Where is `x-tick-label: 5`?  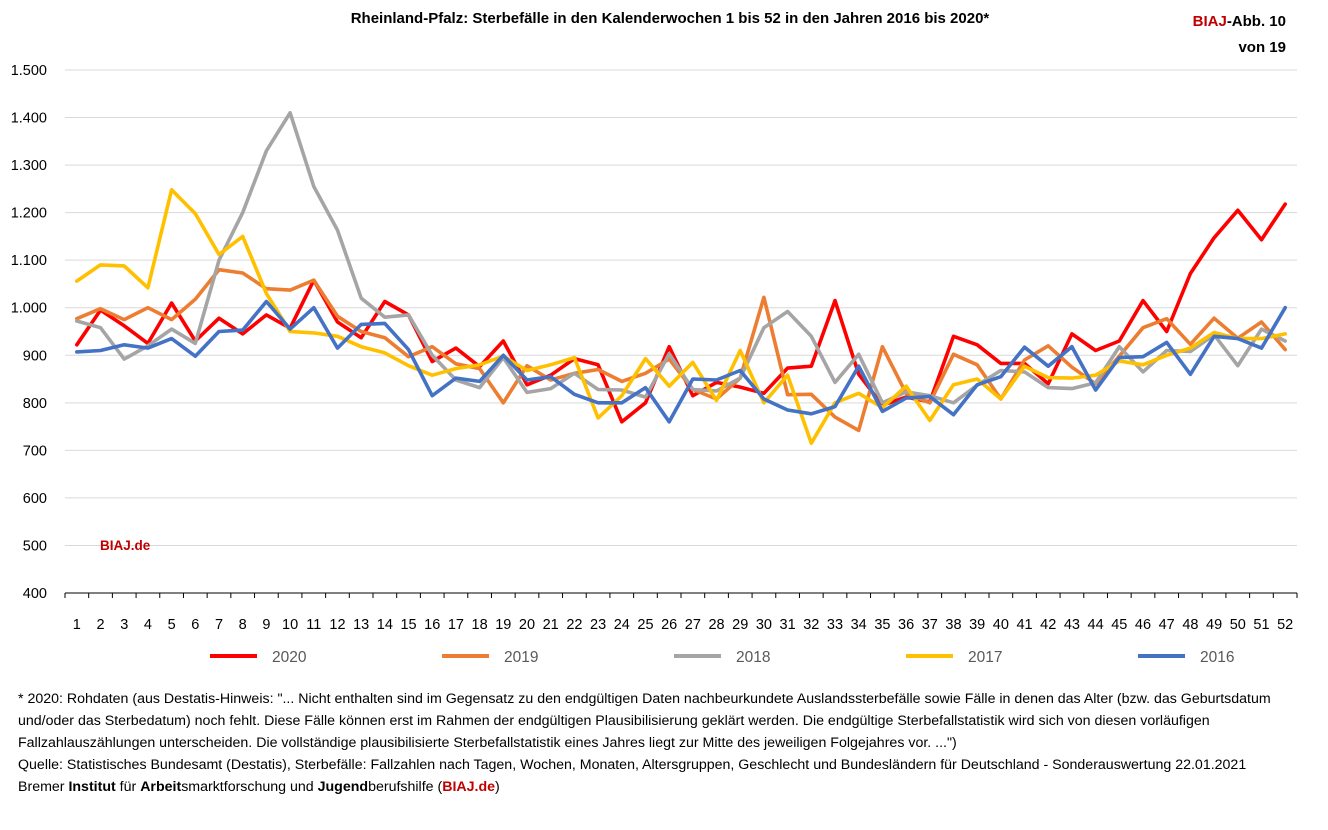
x-tick-label: 5 is located at coordinates (172, 625).